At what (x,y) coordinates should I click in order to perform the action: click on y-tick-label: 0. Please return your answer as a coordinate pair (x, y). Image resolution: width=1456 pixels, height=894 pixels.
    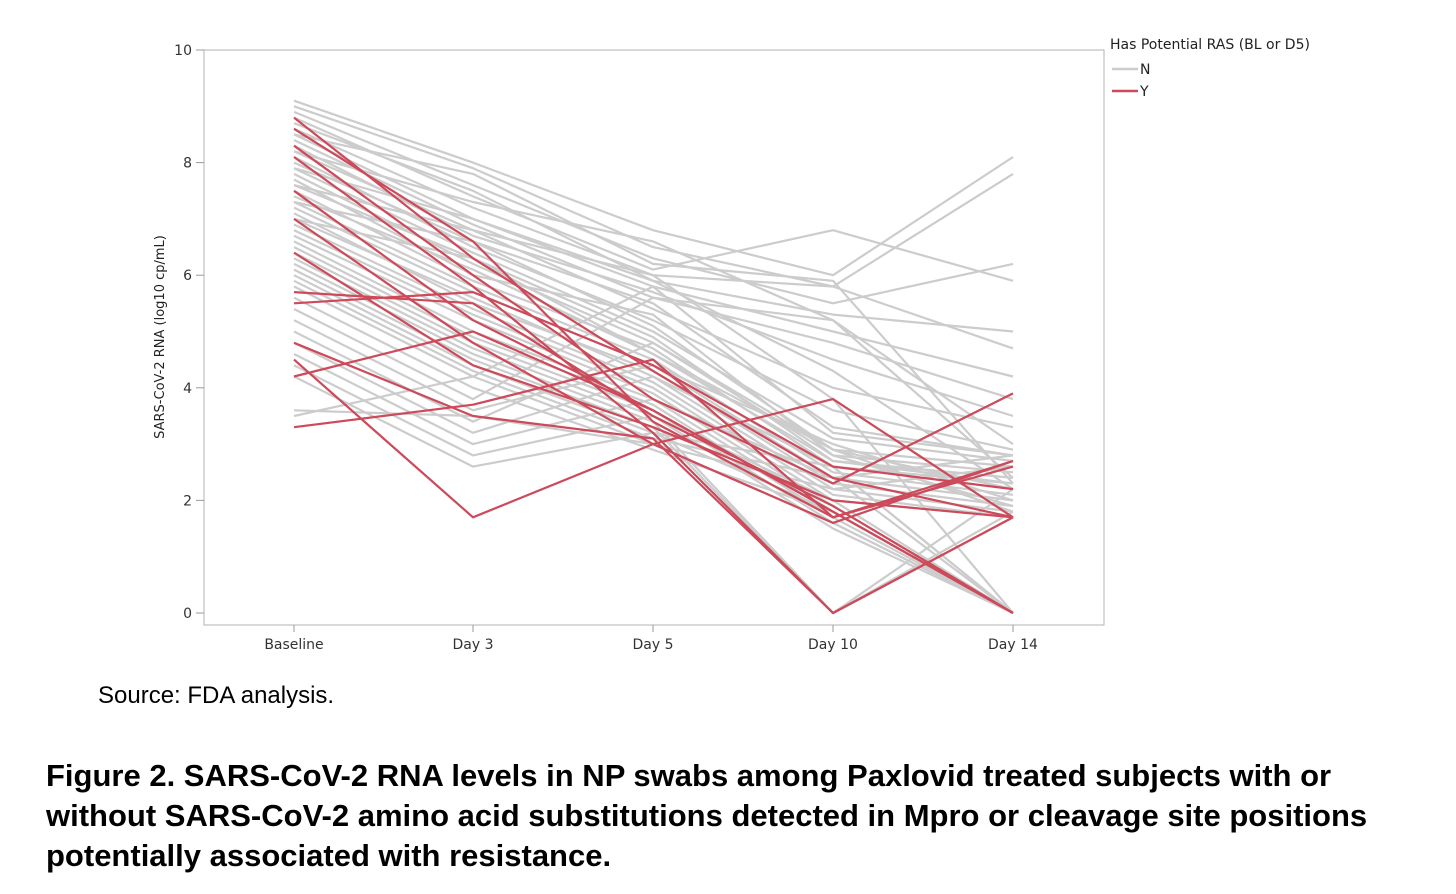
    Looking at the image, I should click on (187, 614).